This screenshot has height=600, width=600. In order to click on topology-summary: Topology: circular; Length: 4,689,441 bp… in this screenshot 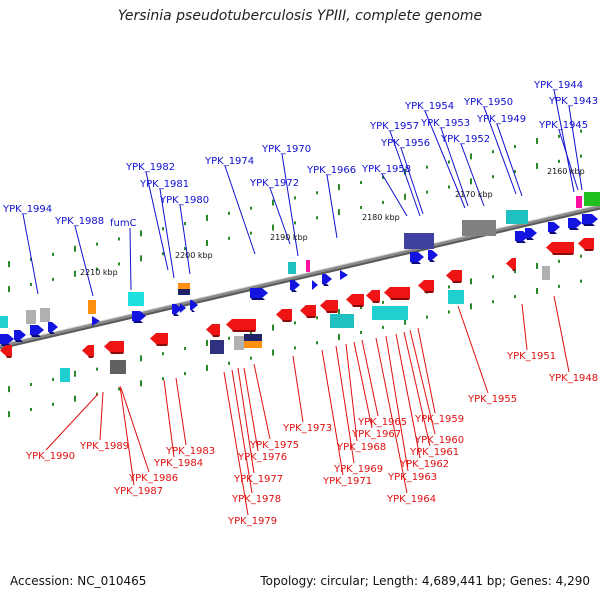, I will do `click(425, 581)`.